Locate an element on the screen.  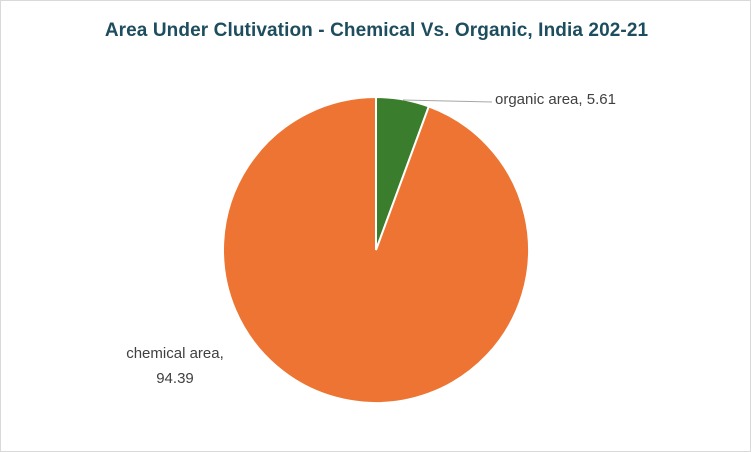
organic-data-label: organic area, 5.61 is located at coordinates (555, 99).